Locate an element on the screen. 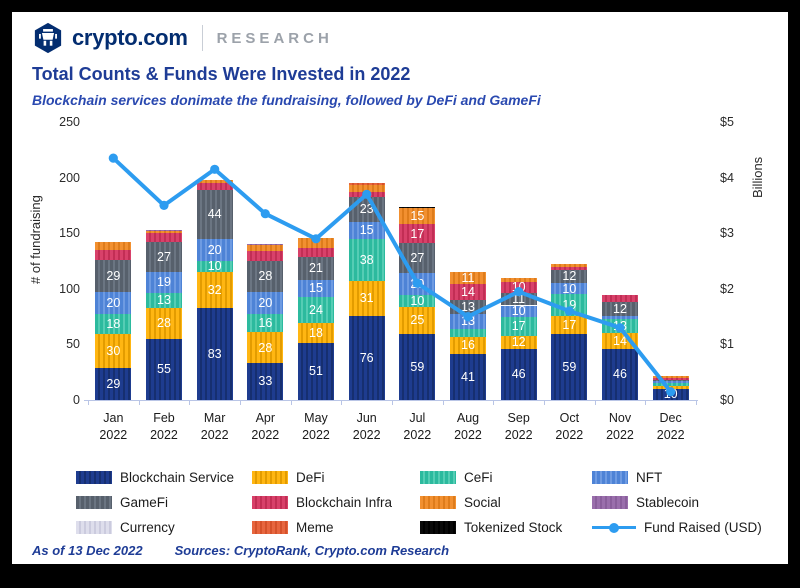 Image resolution: width=800 pixels, height=588 pixels. bar-segment-value: 14 is located at coordinates (468, 291).